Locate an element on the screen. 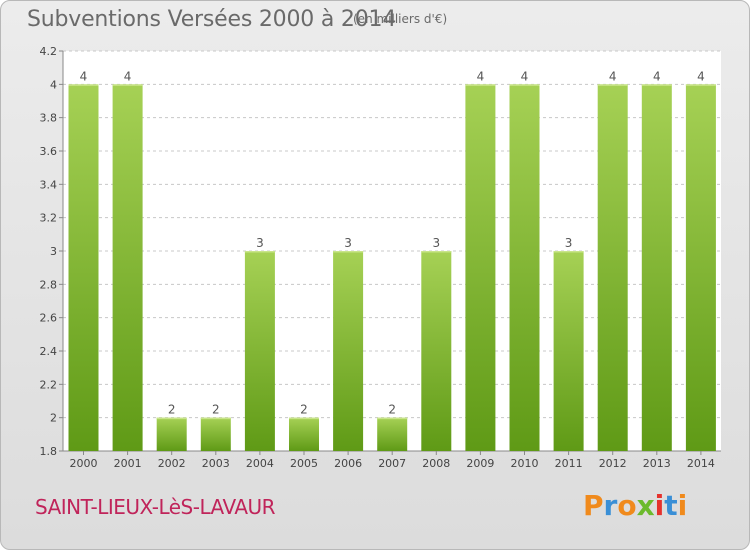  y-tick-label: 3.6 is located at coordinates (49, 151).